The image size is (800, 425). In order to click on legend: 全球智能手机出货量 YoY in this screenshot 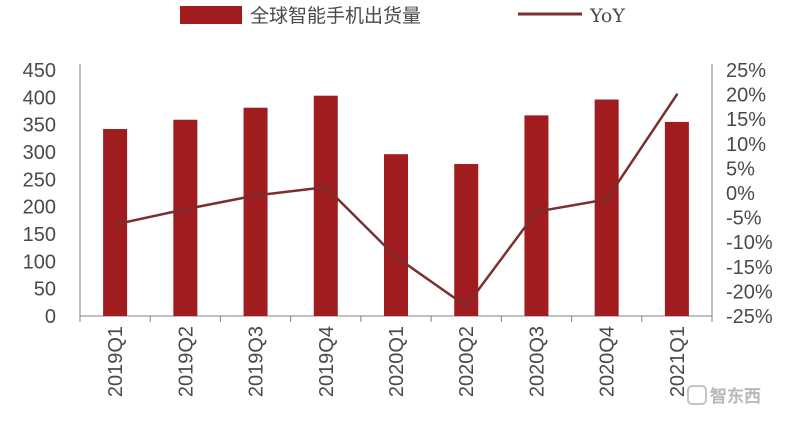, I will do `click(402, 16)`.